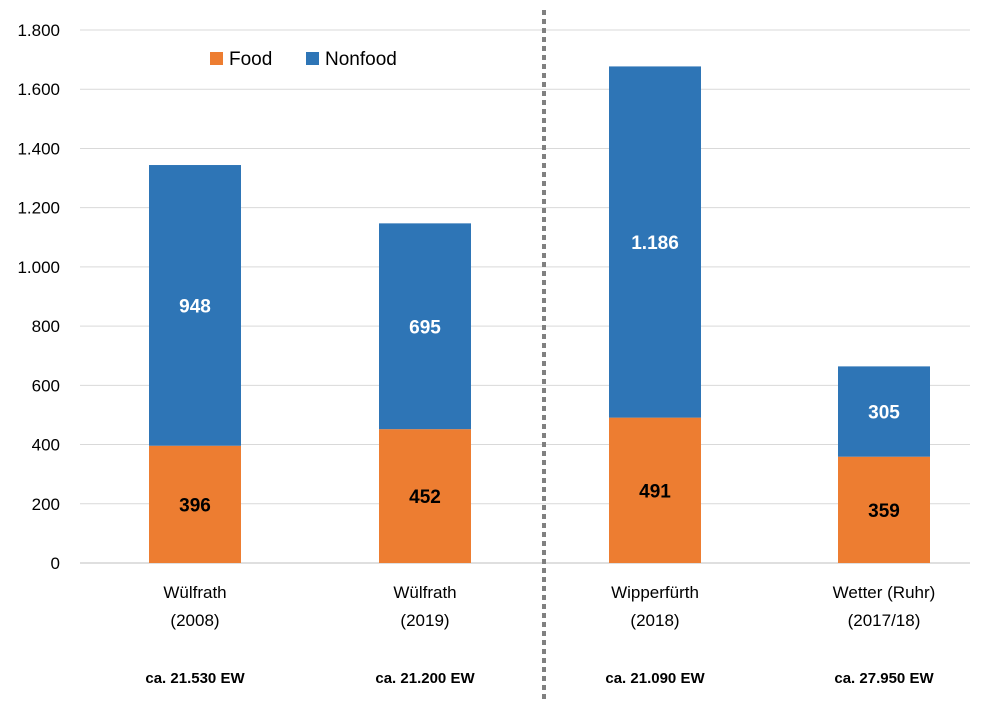 This screenshot has height=701, width=986. I want to click on x-category-label: (2018), so click(654, 620).